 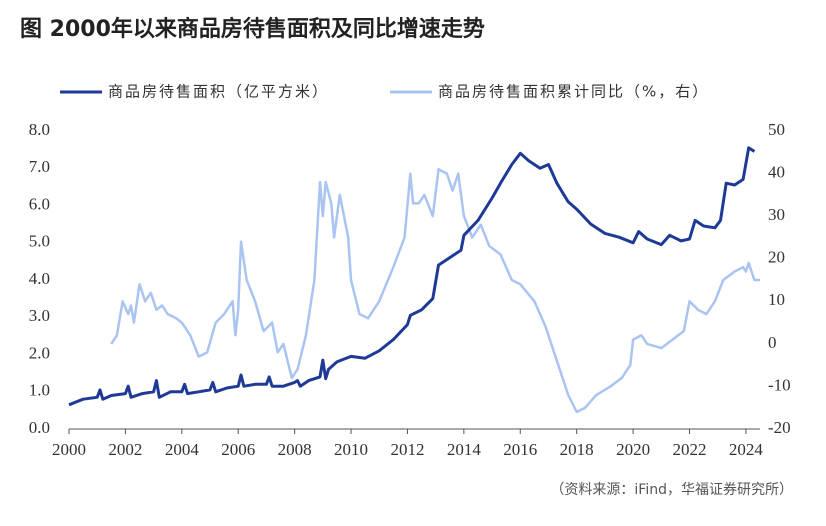 What do you see at coordinates (577, 449) in the screenshot?
I see `x-tick-label: 2018` at bounding box center [577, 449].